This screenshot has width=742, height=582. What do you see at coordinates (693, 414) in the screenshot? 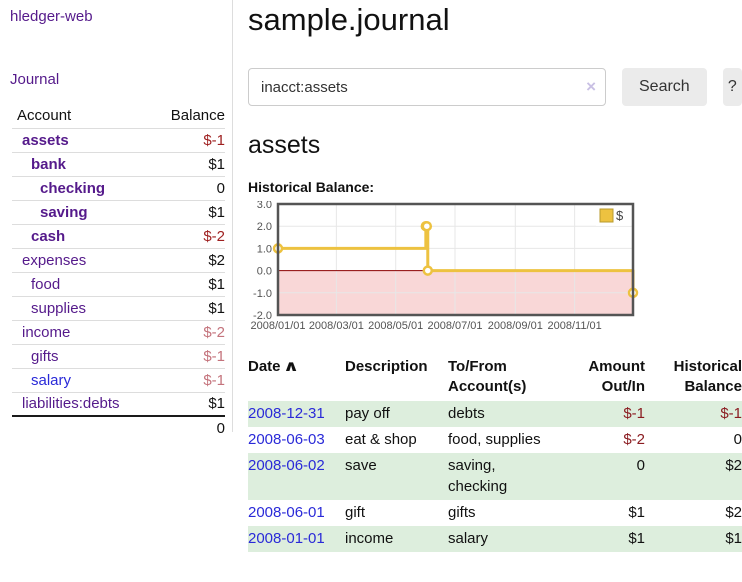
I see `transaction-balance: $-1` at bounding box center [693, 414].